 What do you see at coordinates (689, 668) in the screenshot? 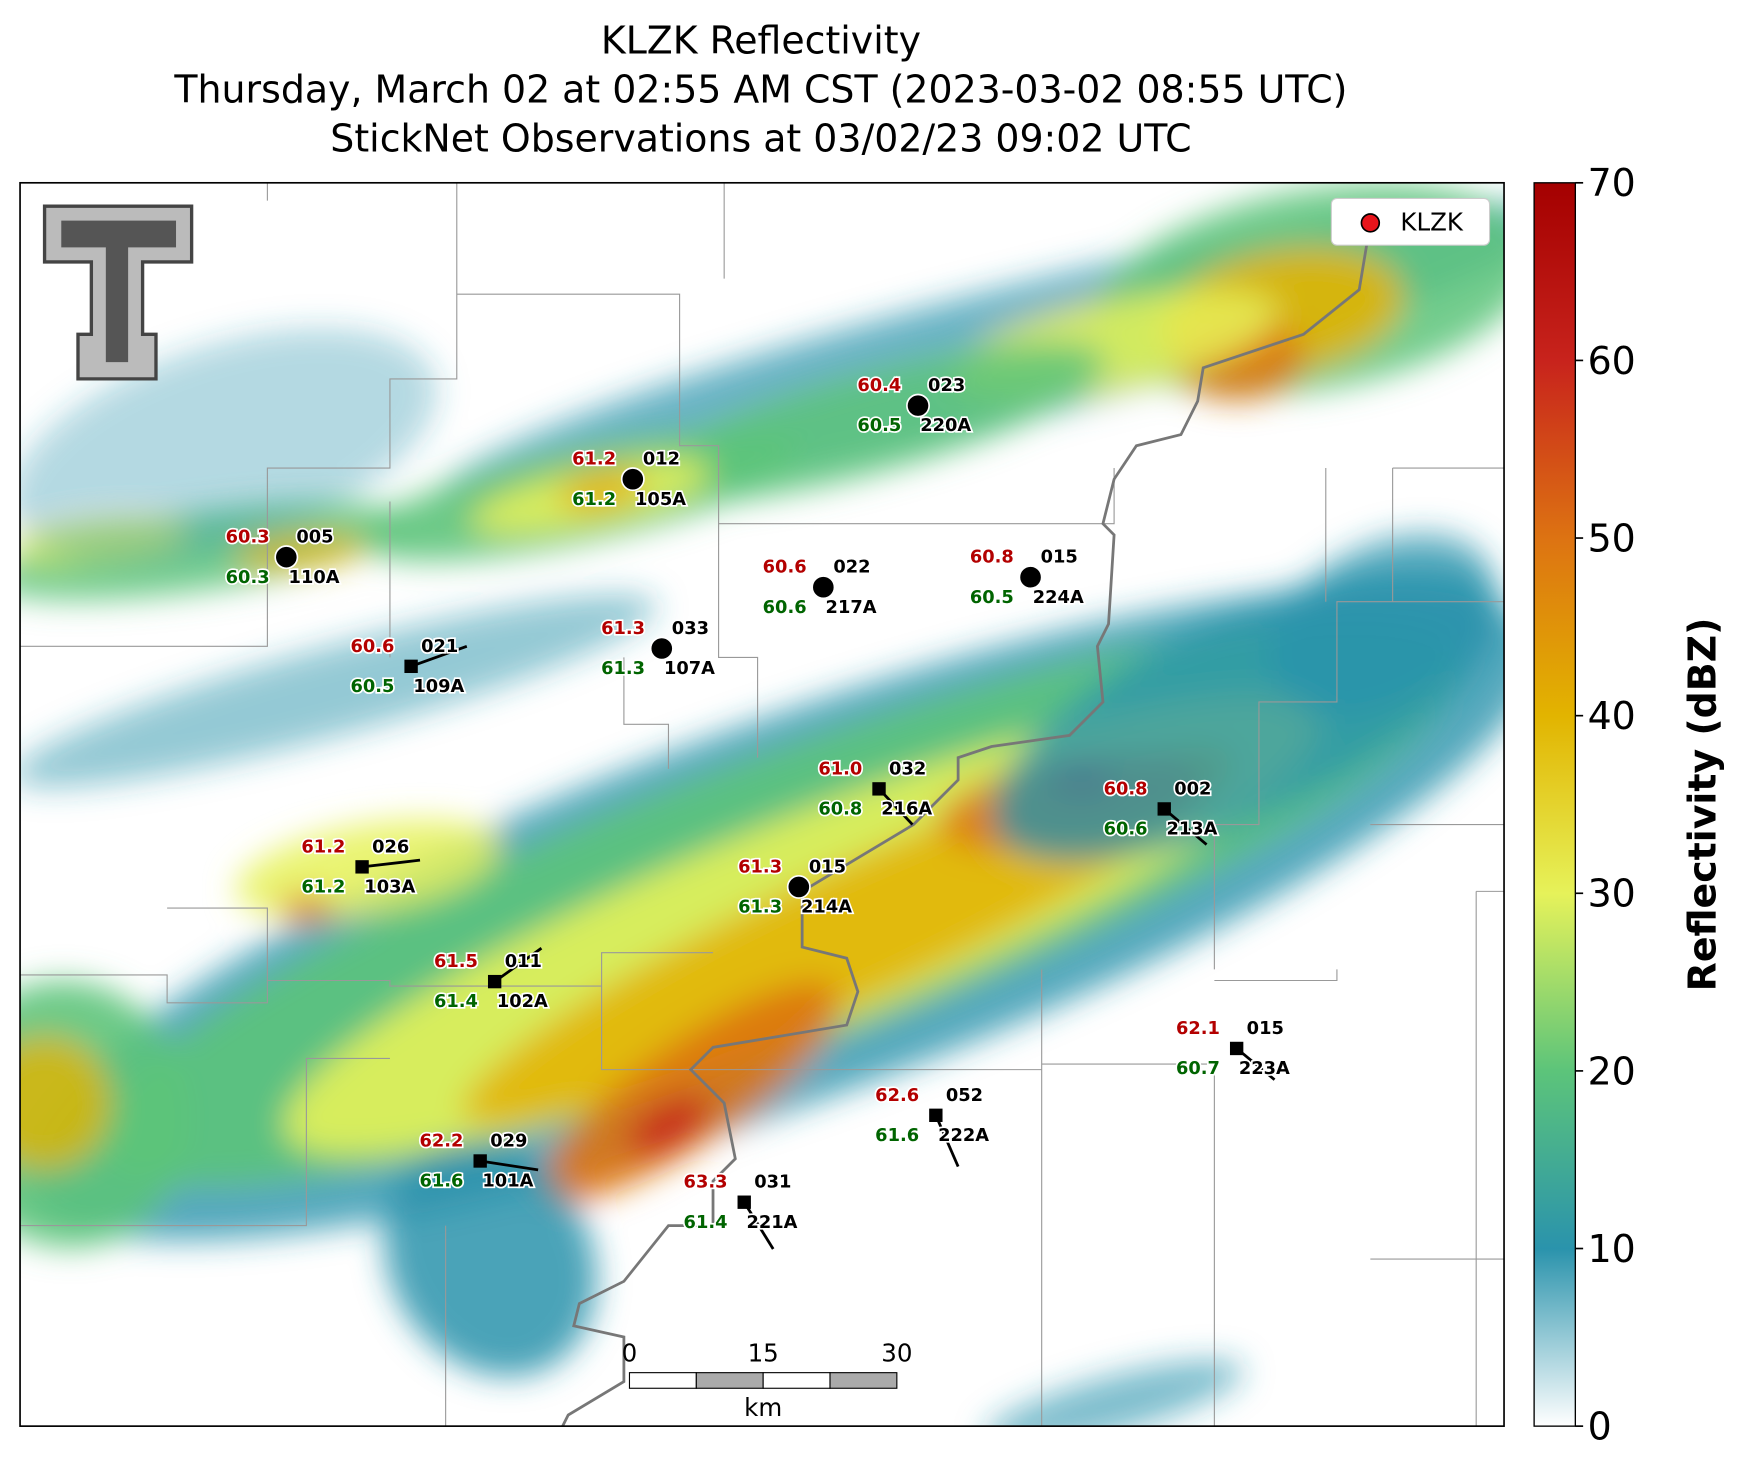
I see `probe-id: 107A` at bounding box center [689, 668].